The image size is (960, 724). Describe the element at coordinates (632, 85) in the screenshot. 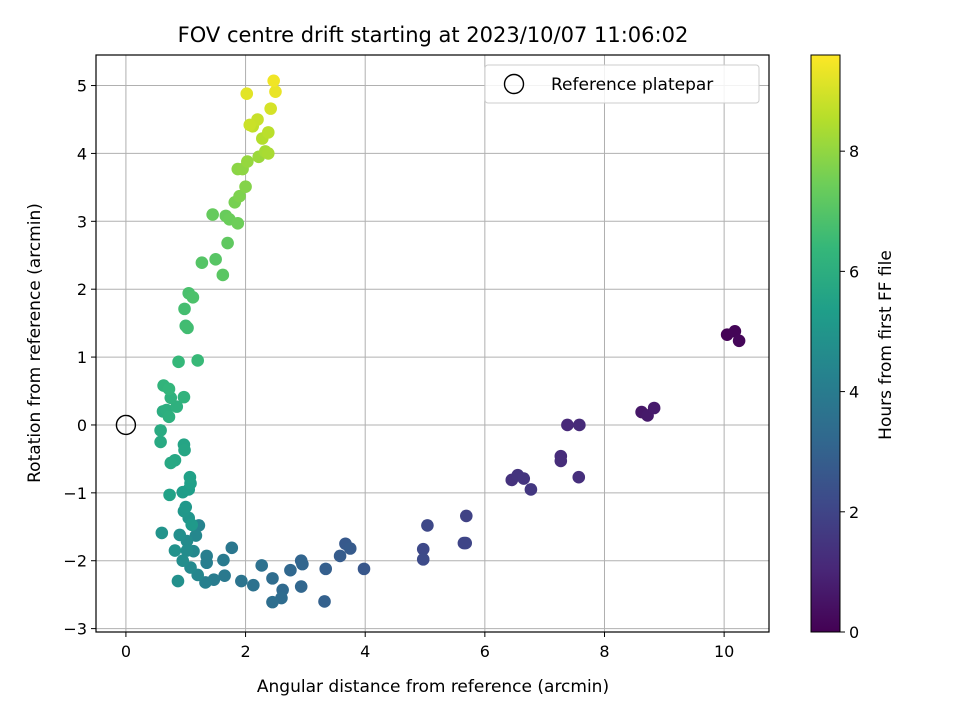

I see `legend-label: Reference platepar` at that location.